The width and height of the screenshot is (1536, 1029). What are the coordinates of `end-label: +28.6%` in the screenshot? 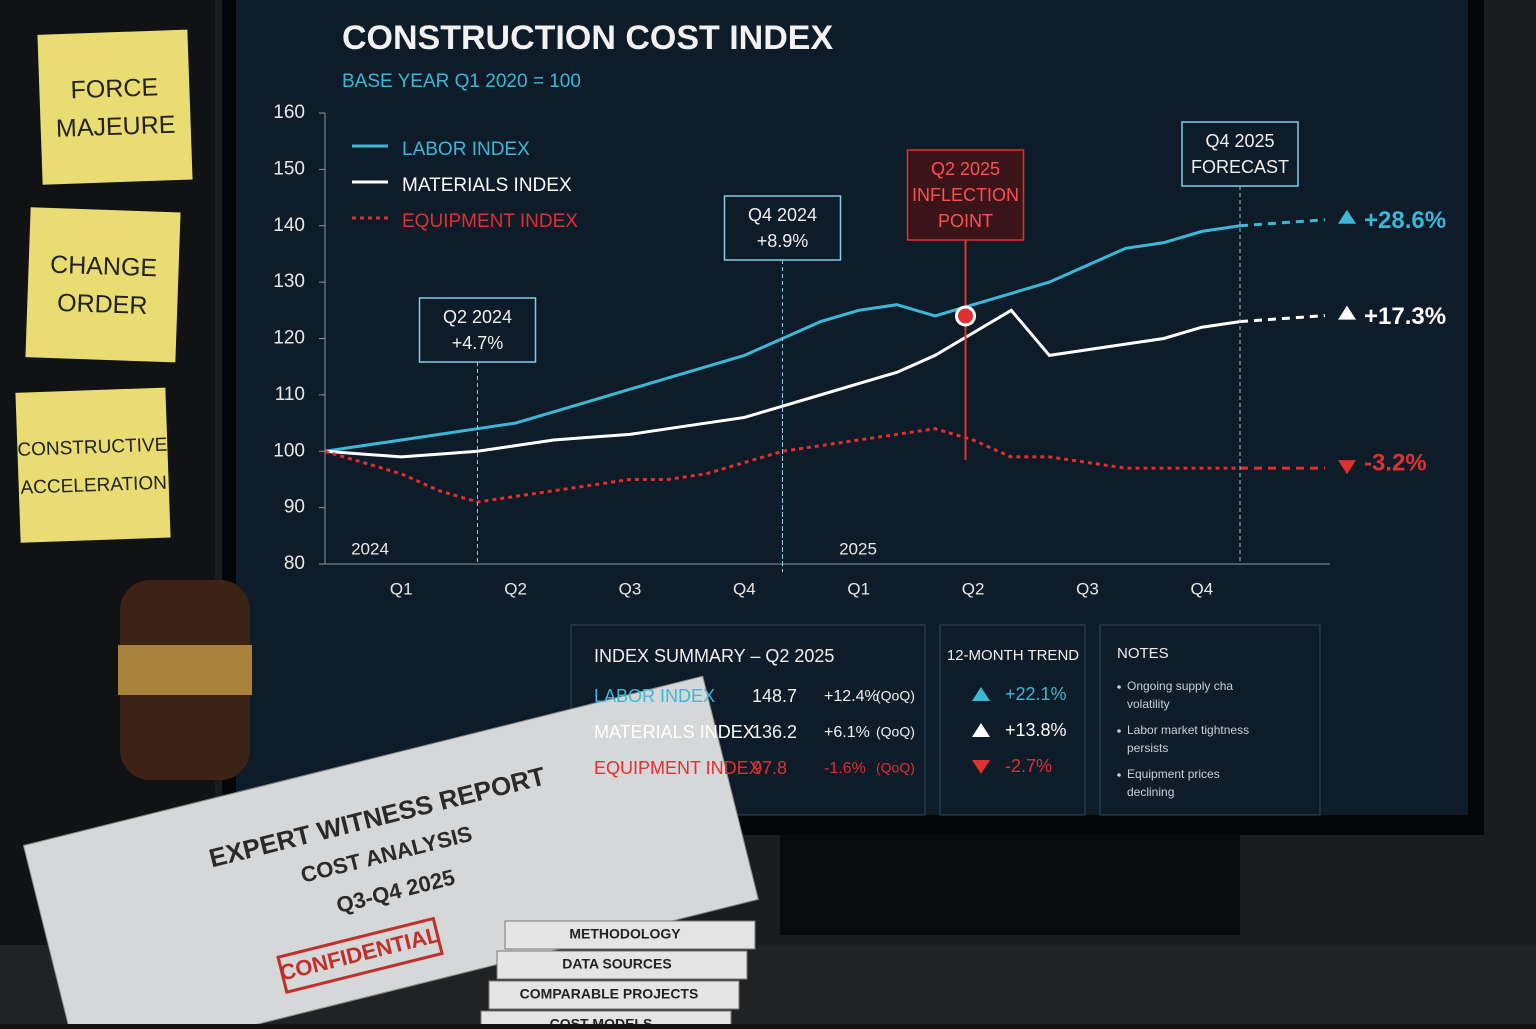 It's located at (1405, 220).